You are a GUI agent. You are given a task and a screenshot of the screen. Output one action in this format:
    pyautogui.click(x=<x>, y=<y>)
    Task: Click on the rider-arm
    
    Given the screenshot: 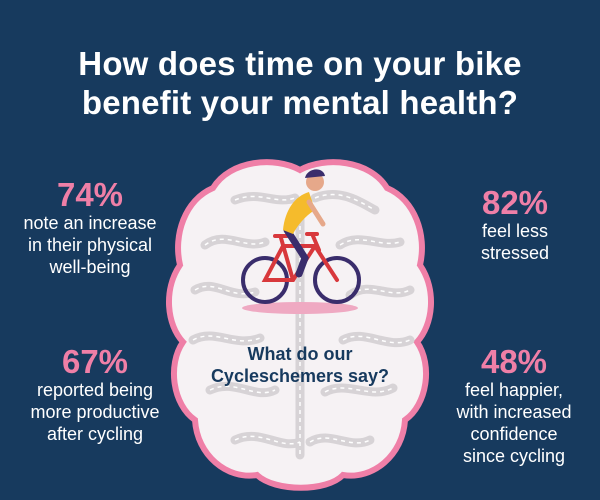 What is the action you would take?
    pyautogui.click(x=316, y=213)
    